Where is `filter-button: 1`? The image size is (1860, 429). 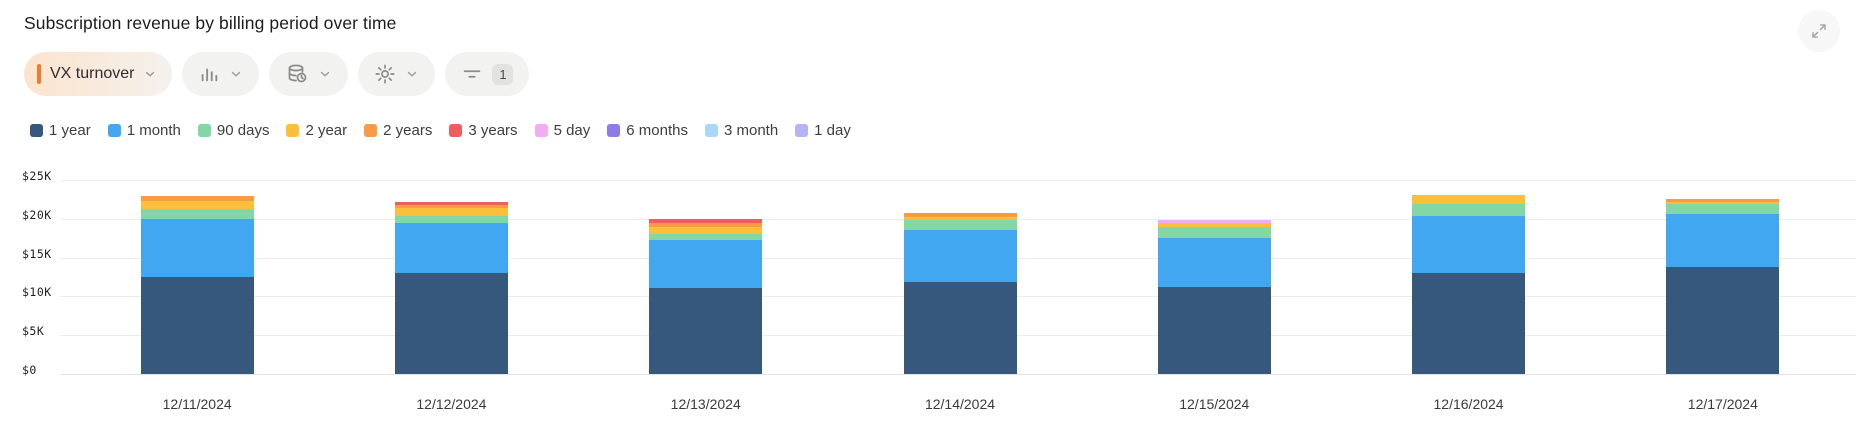
filter-button: 1 is located at coordinates (487, 74).